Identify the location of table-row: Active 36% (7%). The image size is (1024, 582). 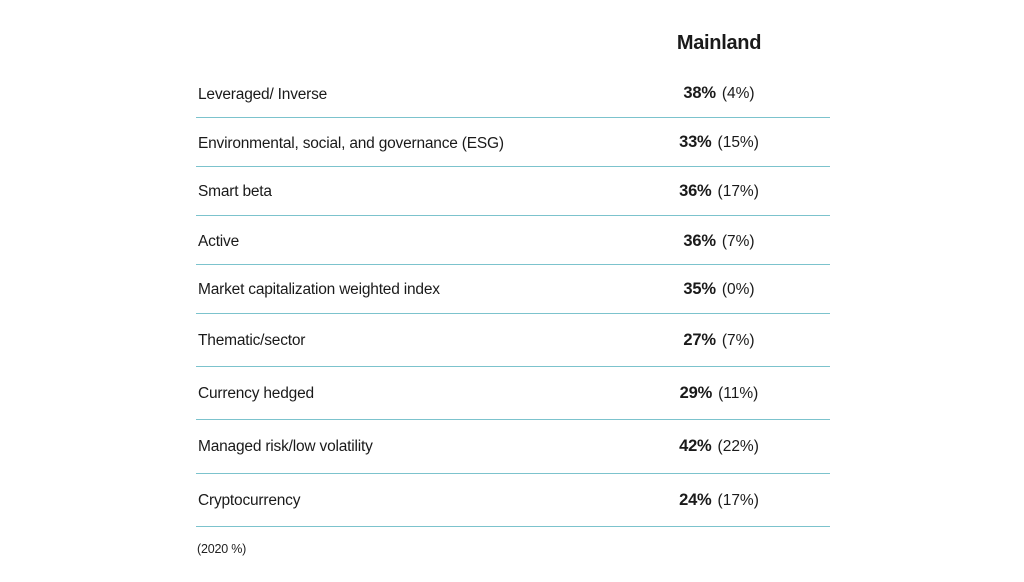
(513, 240).